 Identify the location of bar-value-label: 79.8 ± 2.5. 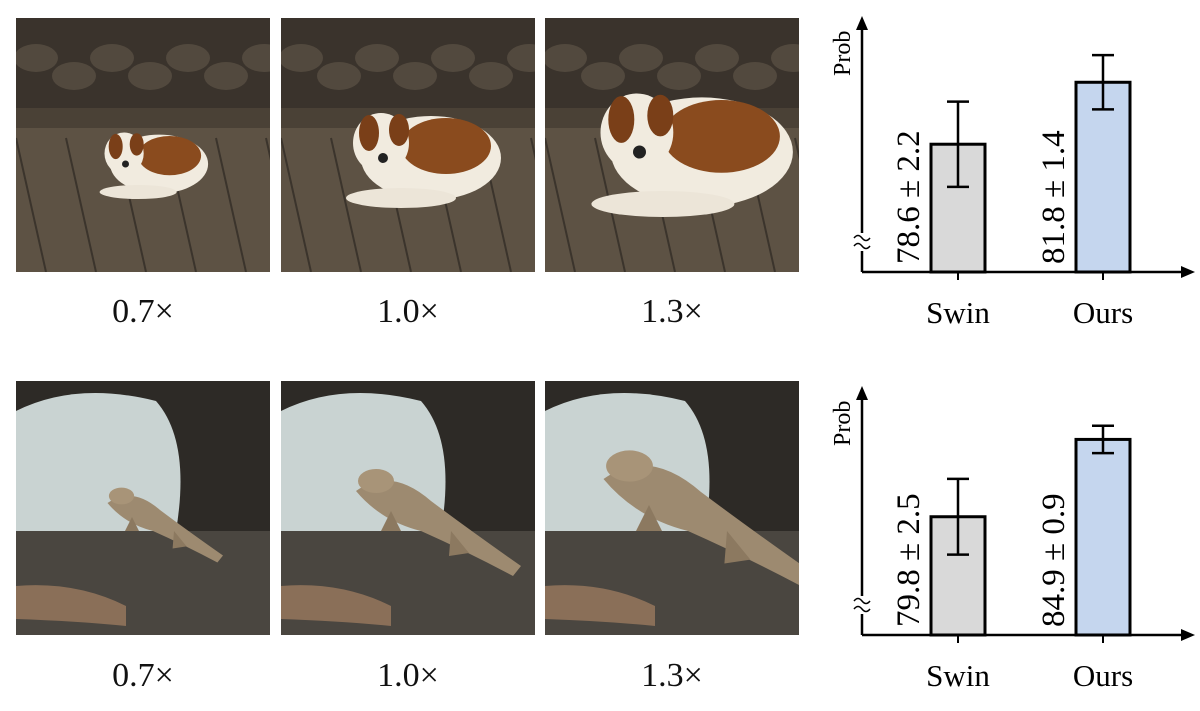
(909, 560).